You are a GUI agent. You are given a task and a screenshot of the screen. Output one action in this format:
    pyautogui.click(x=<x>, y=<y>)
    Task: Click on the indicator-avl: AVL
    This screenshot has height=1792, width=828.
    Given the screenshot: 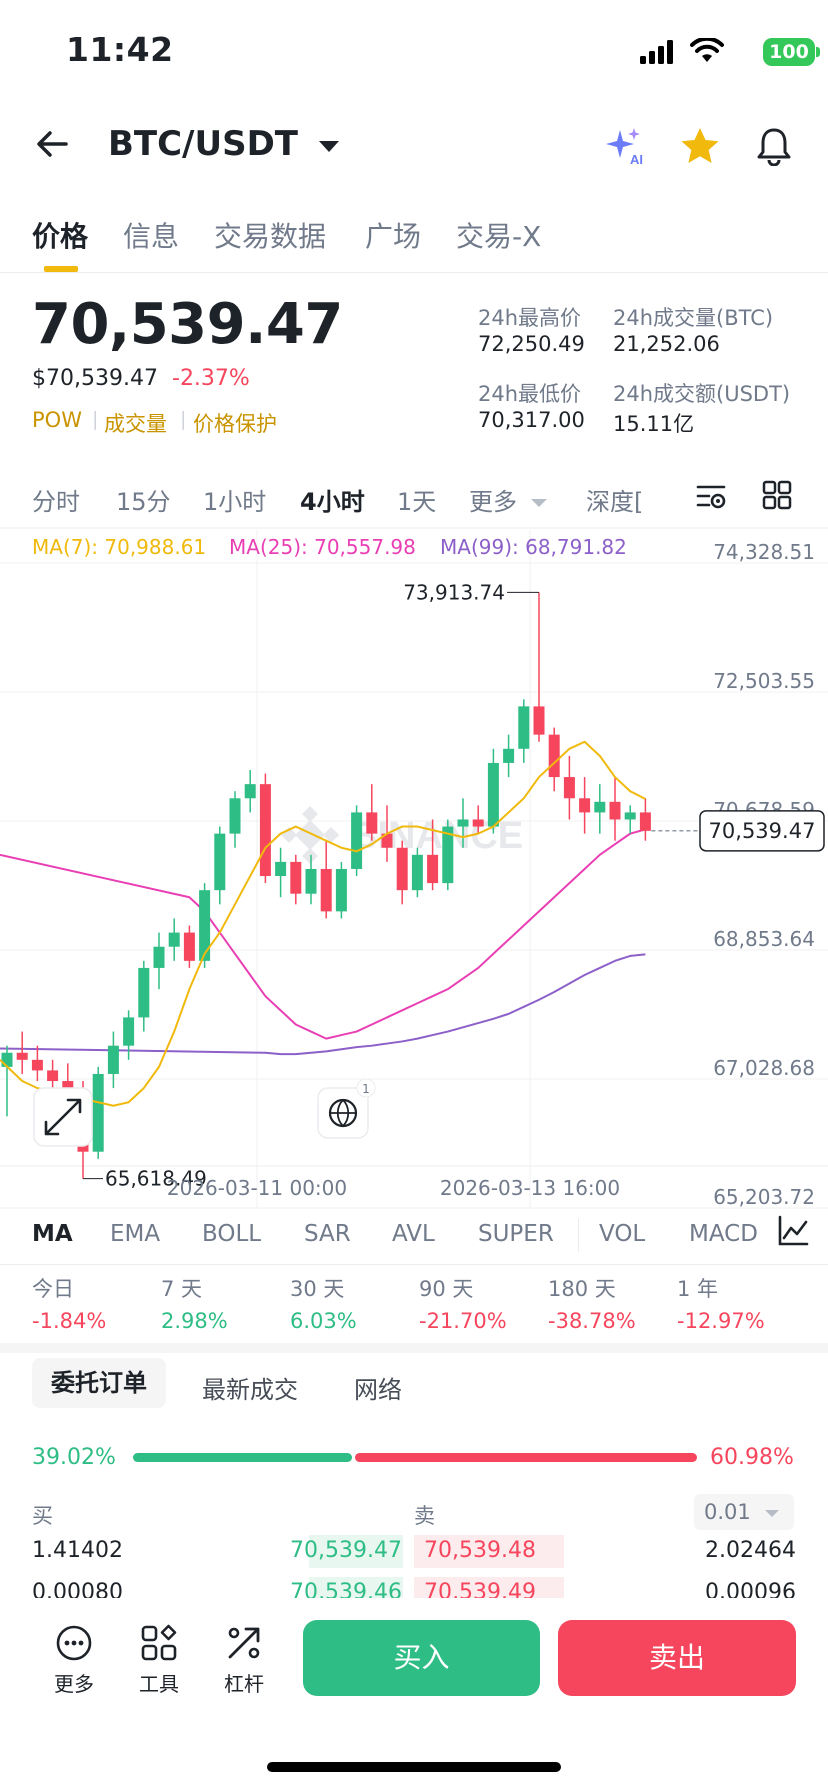 What is the action you would take?
    pyautogui.click(x=413, y=1234)
    